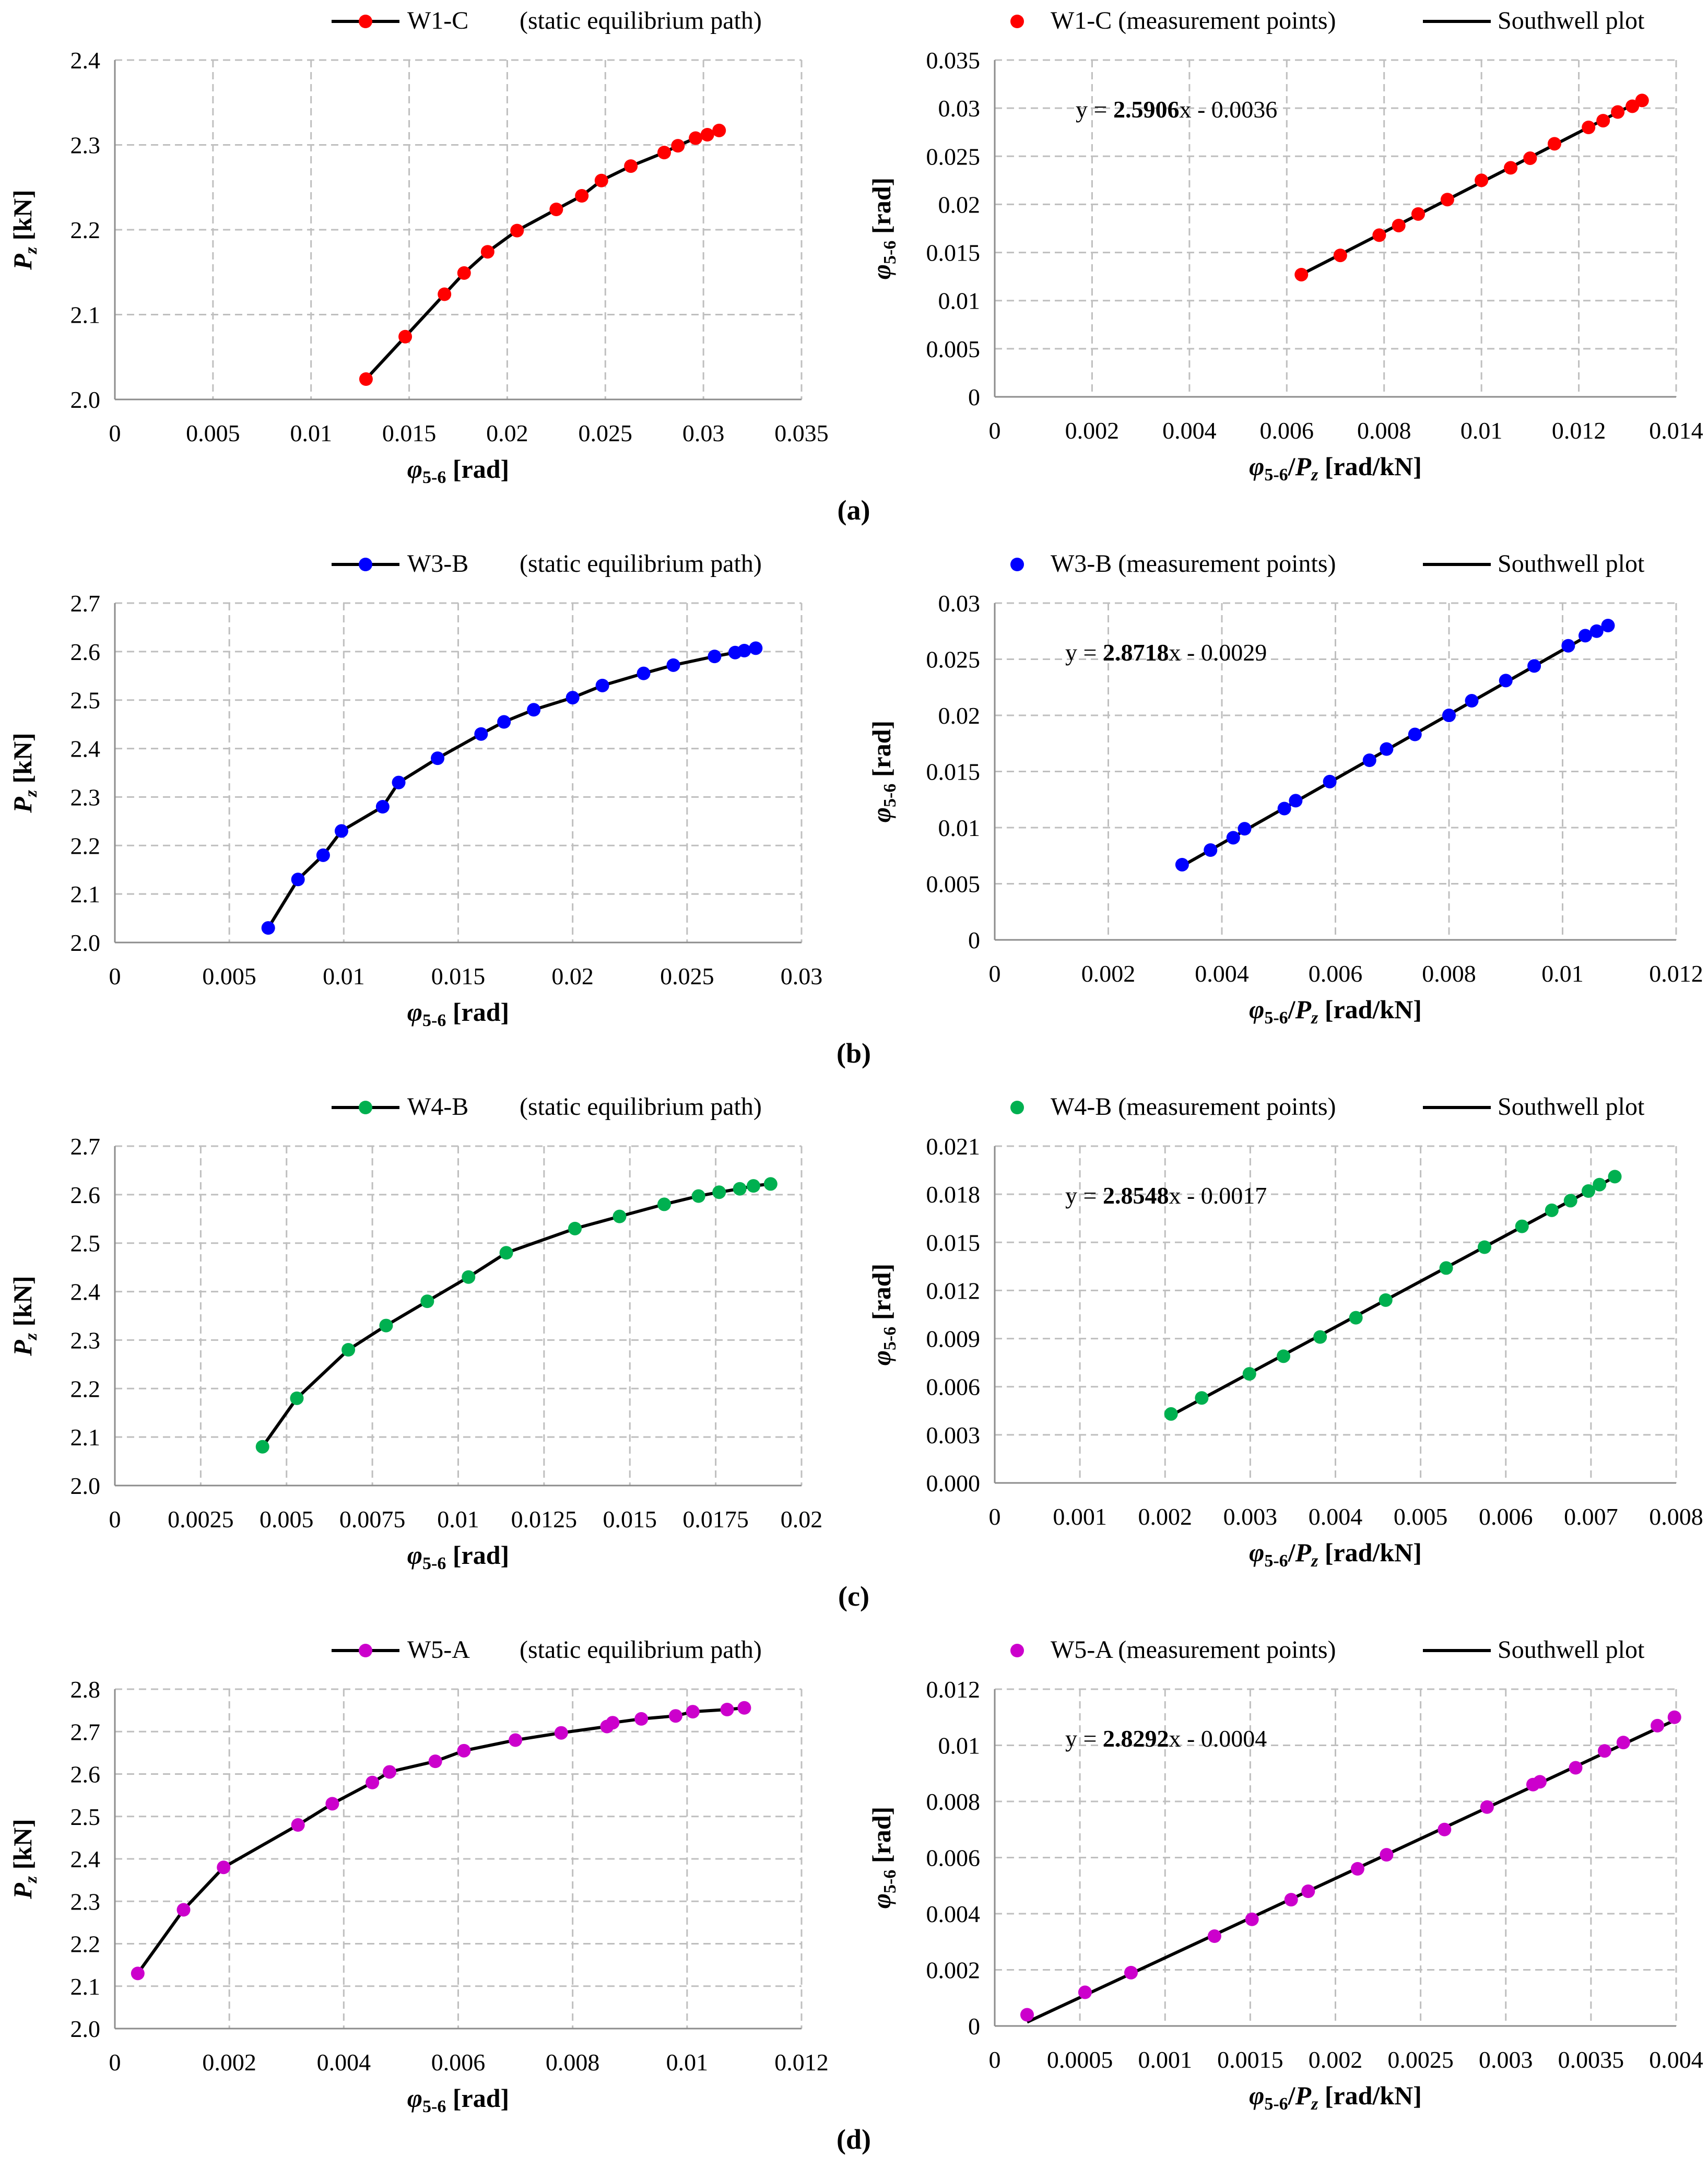 The height and width of the screenshot is (2168, 1708). I want to click on y-tick-label: 0.005, so click(953, 349).